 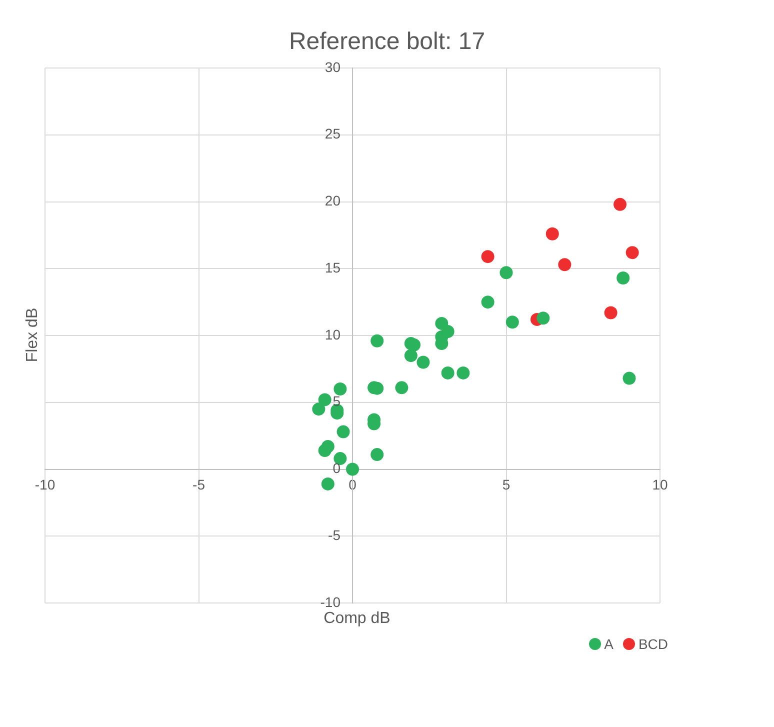 What do you see at coordinates (357, 619) in the screenshot?
I see `x-axis-title: Comp dB` at bounding box center [357, 619].